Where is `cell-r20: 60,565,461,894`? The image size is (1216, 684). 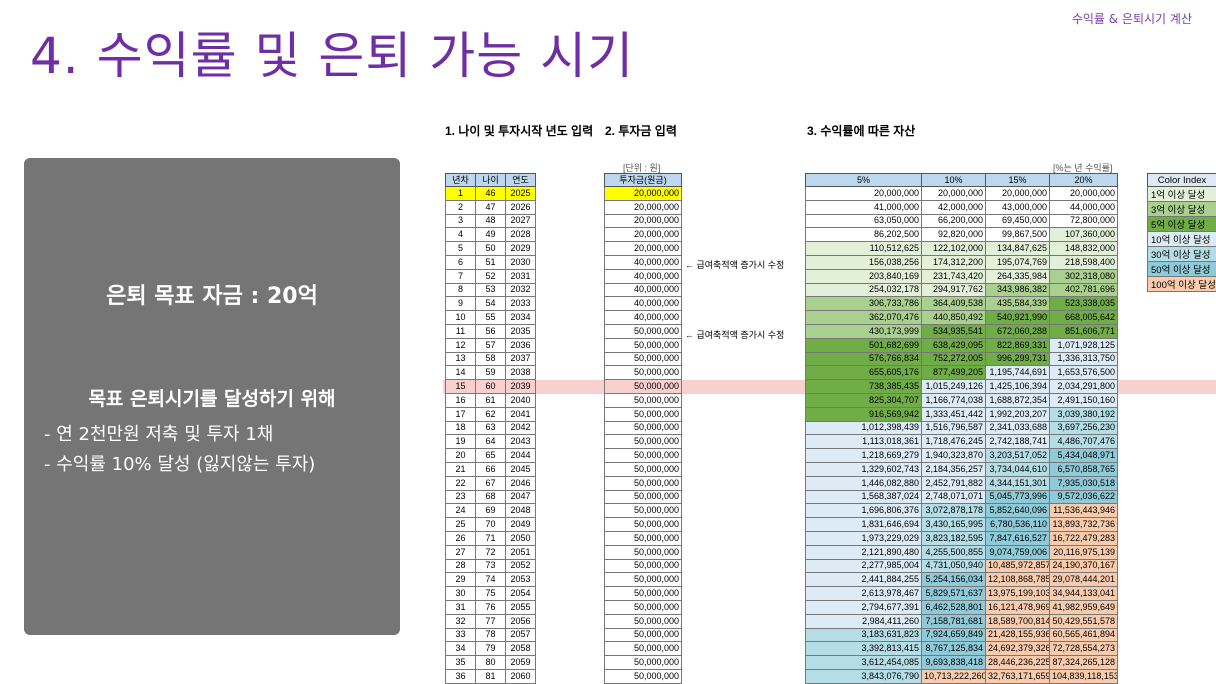
cell-r20: 60,565,461,894 is located at coordinates (1083, 635).